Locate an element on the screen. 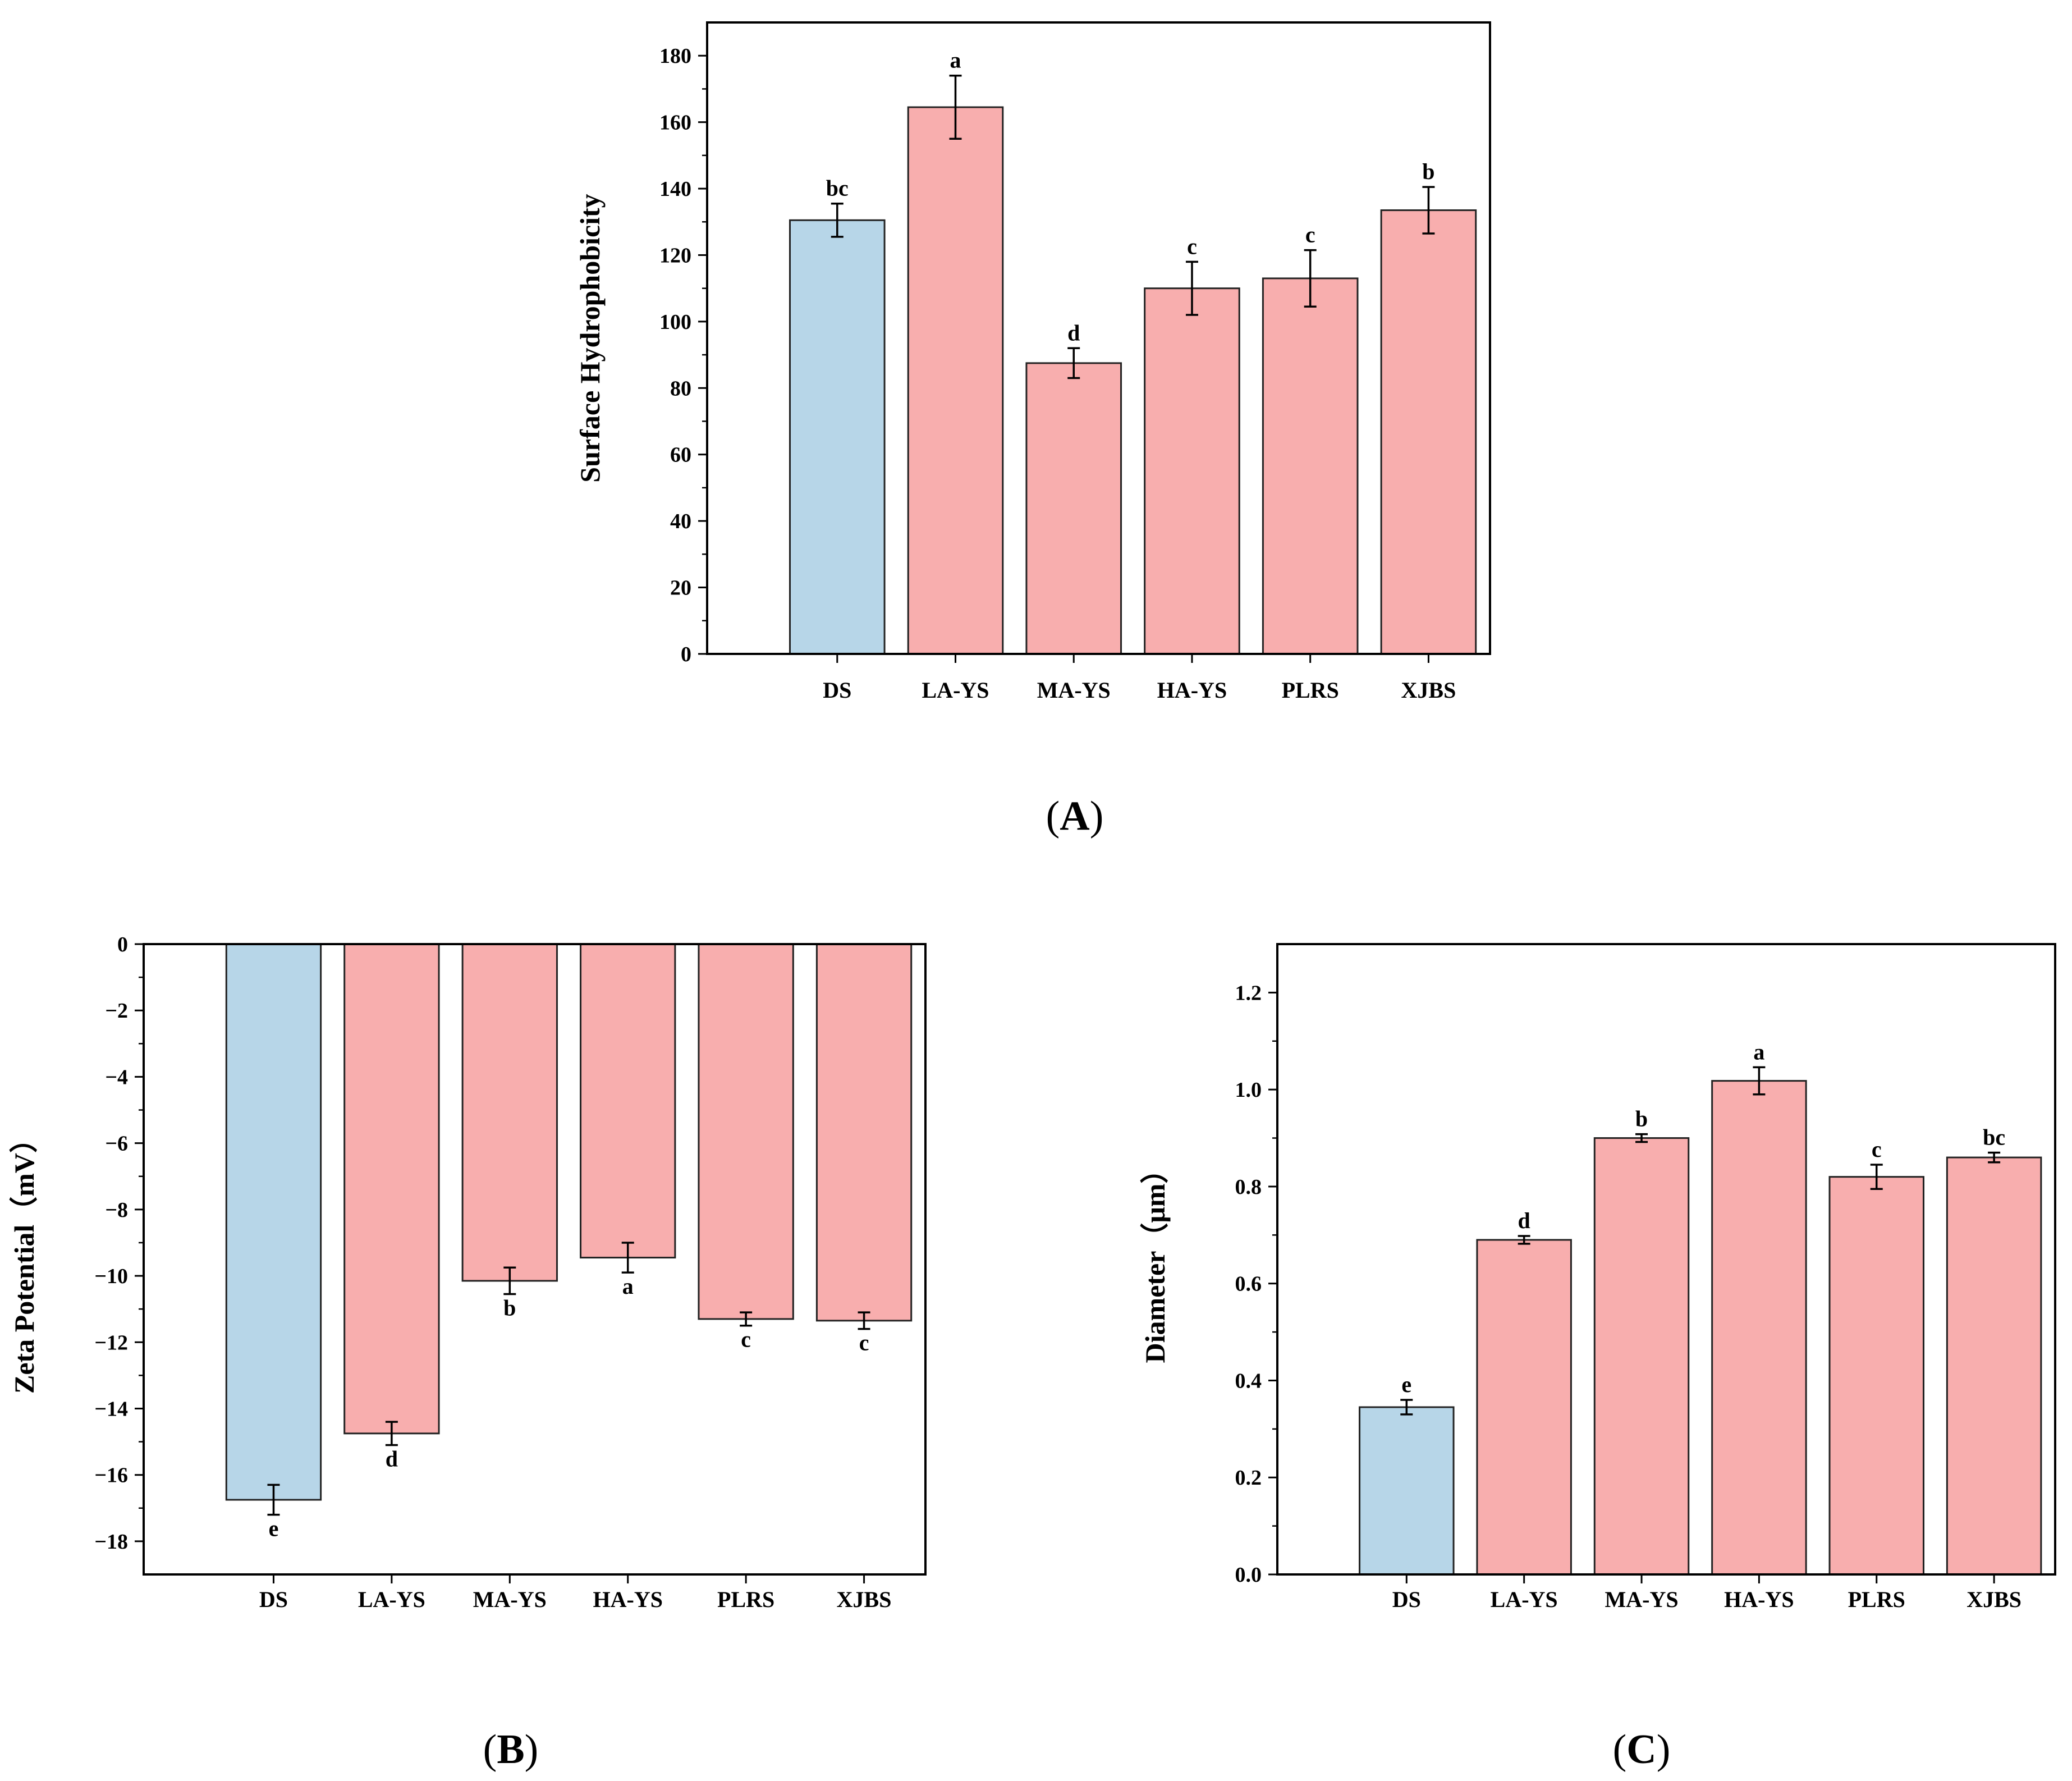 The width and height of the screenshot is (2072, 1781). y-tick-label: 100 is located at coordinates (675, 322).